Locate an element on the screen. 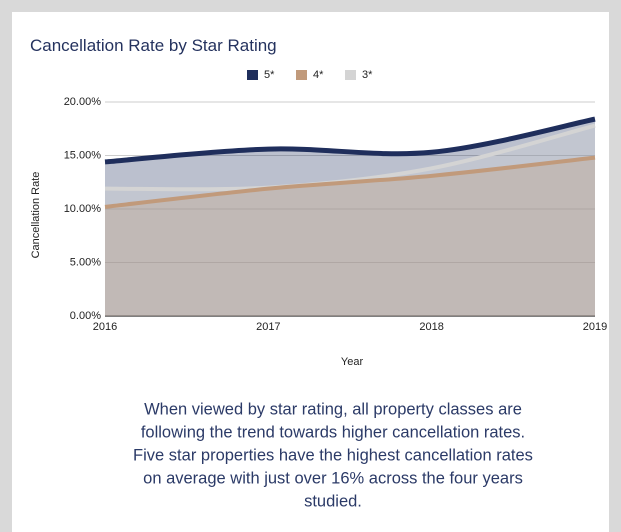  x-tick-label: 2016 is located at coordinates (105, 327).